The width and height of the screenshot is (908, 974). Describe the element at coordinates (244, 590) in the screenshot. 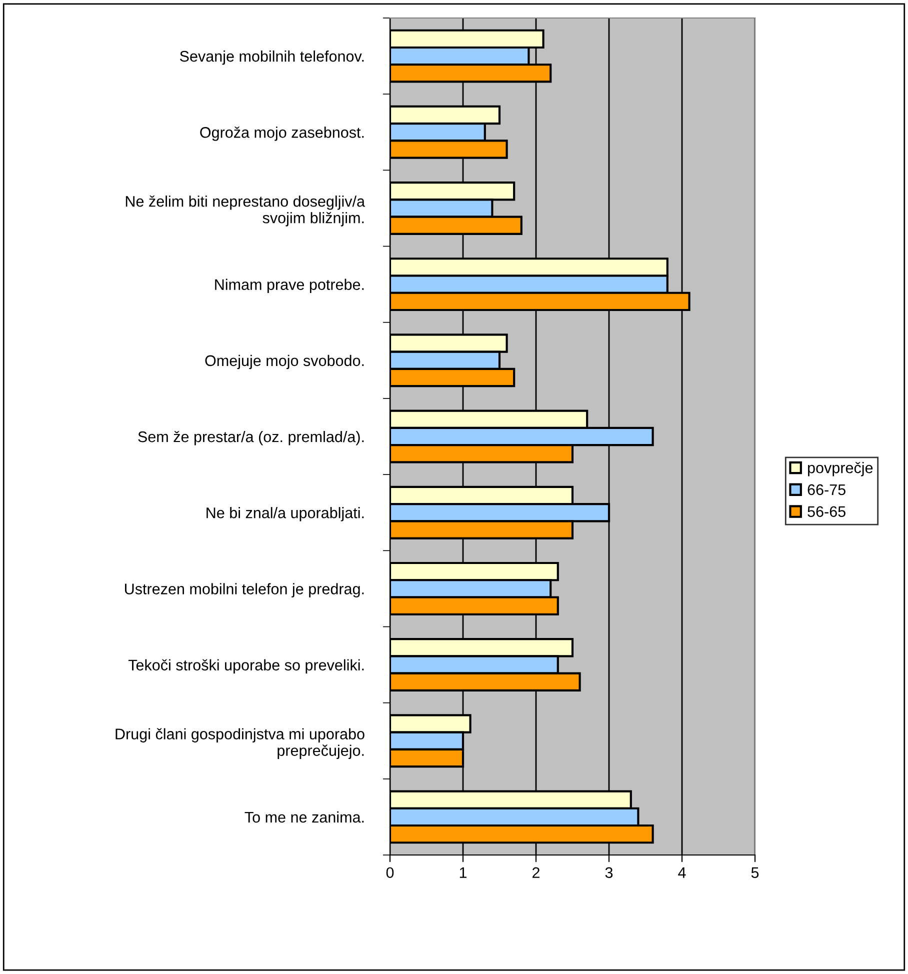

I see `y-tick-label: Ustrezen mobilni telefon je predrag.` at that location.